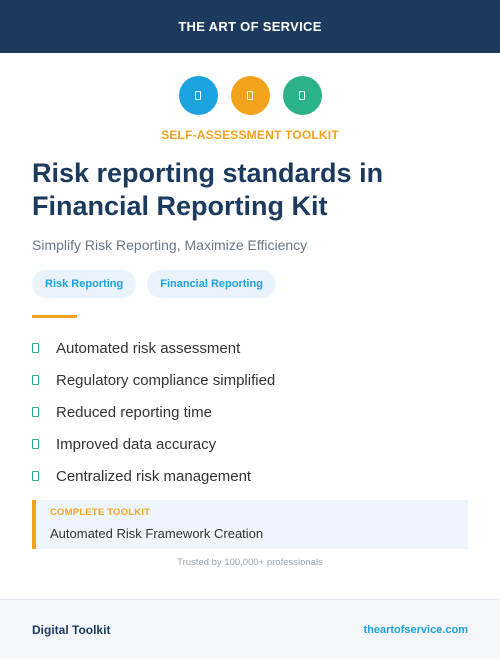 The width and height of the screenshot is (500, 659). I want to click on feature-text: Automated risk assessment, so click(148, 348).